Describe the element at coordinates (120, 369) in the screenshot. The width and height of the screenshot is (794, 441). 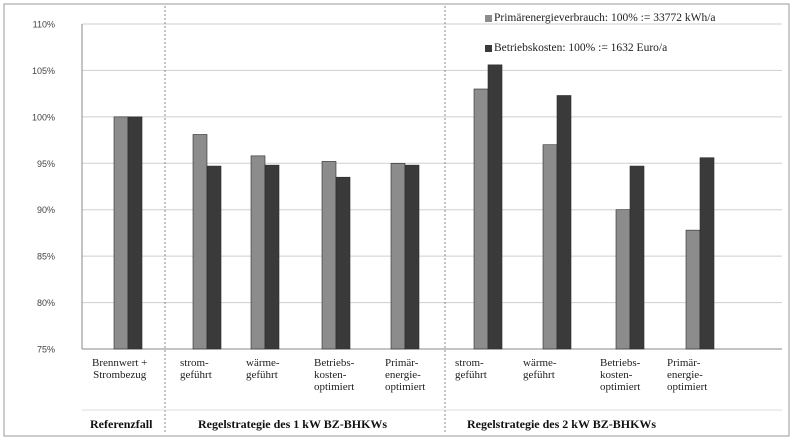
I see `category-label: Brennwert + Strombezug` at that location.